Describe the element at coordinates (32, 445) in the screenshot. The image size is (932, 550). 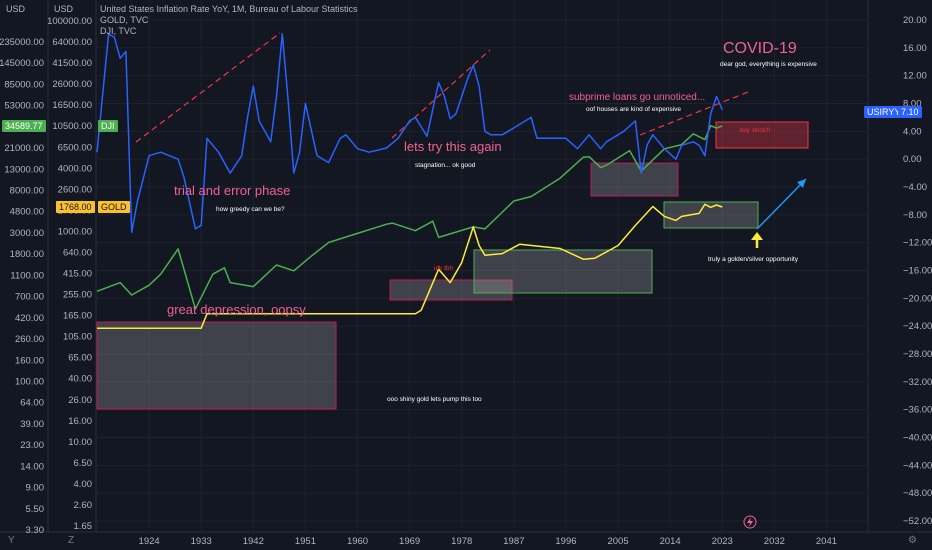
I see `left-axis-1-tick: 23.00` at that location.